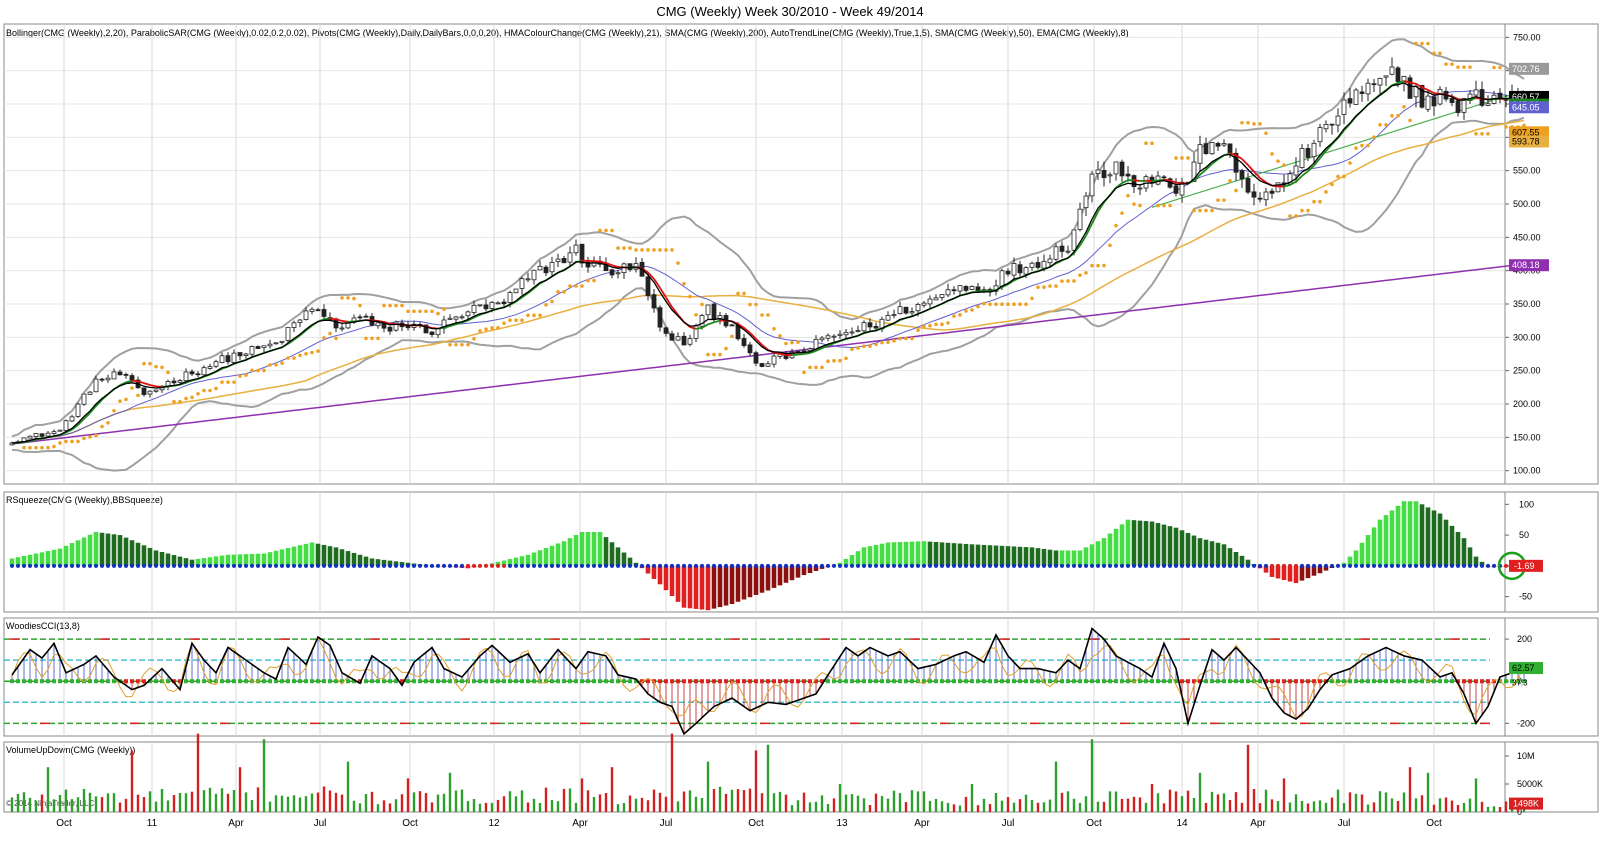 The width and height of the screenshot is (1600, 851). I want to click on squeeze-tick-label: -50, so click(1525, 597).